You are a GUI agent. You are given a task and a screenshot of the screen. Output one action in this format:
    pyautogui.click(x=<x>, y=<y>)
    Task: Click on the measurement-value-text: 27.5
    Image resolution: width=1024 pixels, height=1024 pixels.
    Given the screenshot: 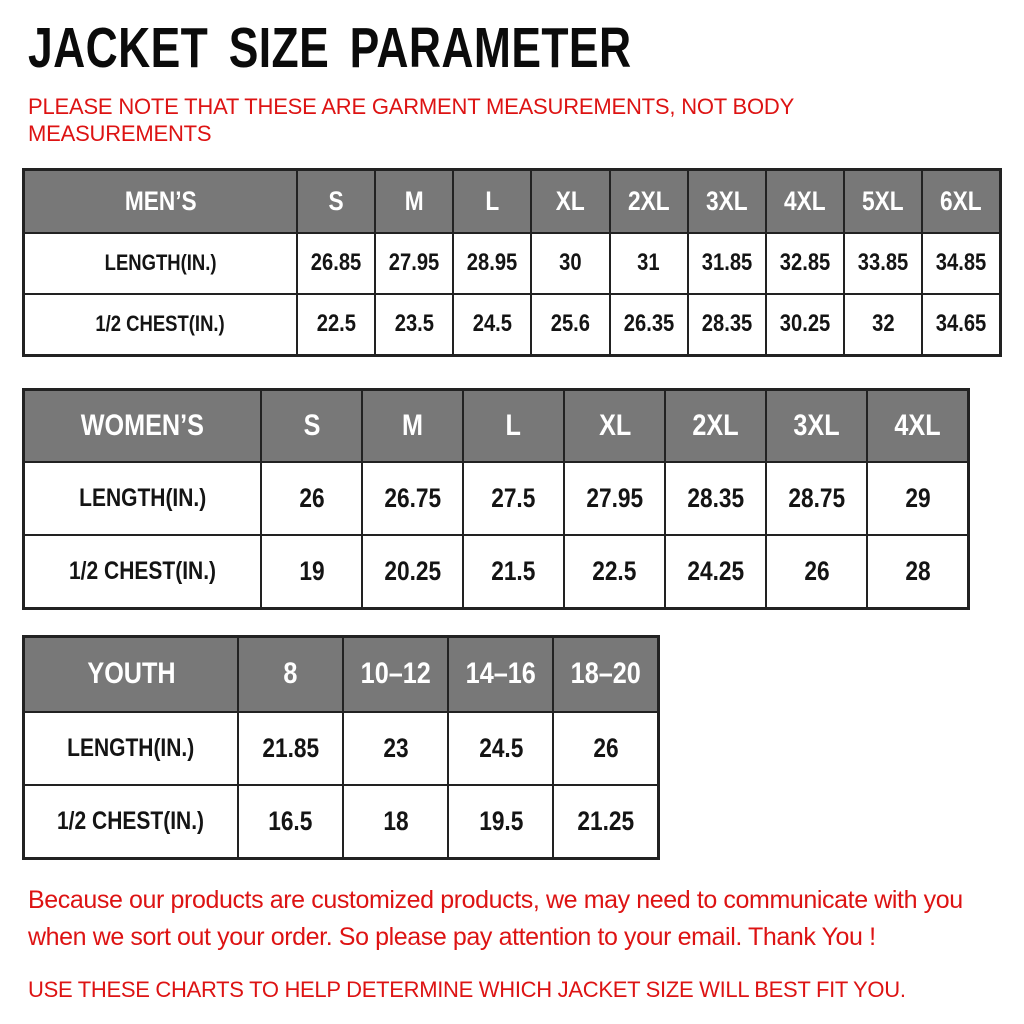 What is the action you would take?
    pyautogui.click(x=513, y=497)
    